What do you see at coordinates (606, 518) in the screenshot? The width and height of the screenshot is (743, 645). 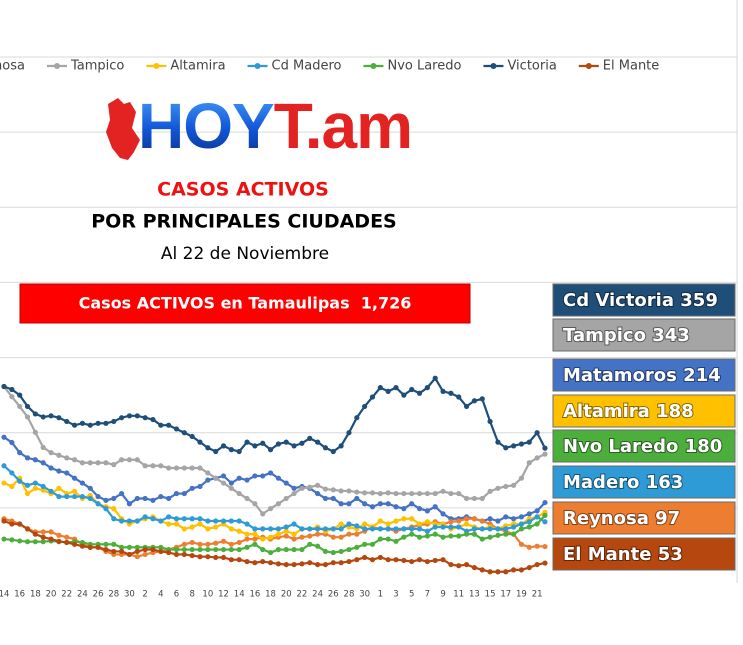 I see `city-name: Reynosa` at bounding box center [606, 518].